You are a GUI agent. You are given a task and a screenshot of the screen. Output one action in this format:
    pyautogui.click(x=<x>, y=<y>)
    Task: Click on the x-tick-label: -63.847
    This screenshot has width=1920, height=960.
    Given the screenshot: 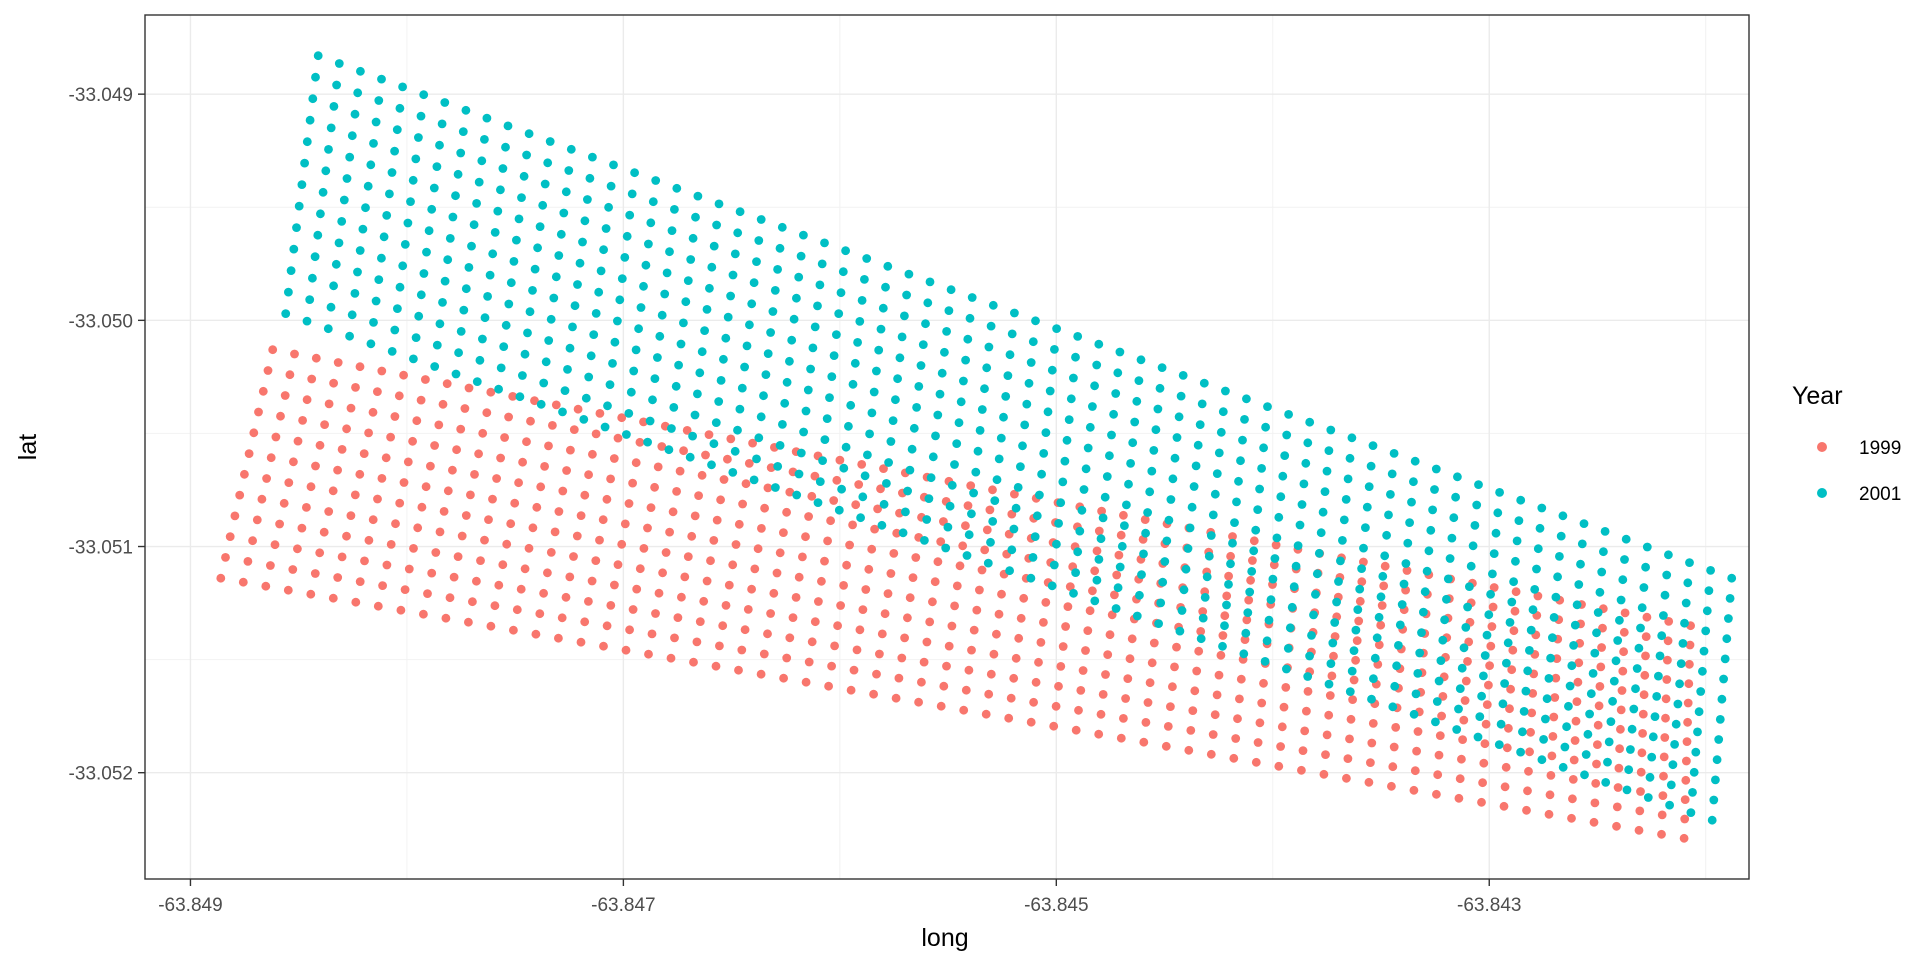 What is the action you would take?
    pyautogui.click(x=623, y=905)
    